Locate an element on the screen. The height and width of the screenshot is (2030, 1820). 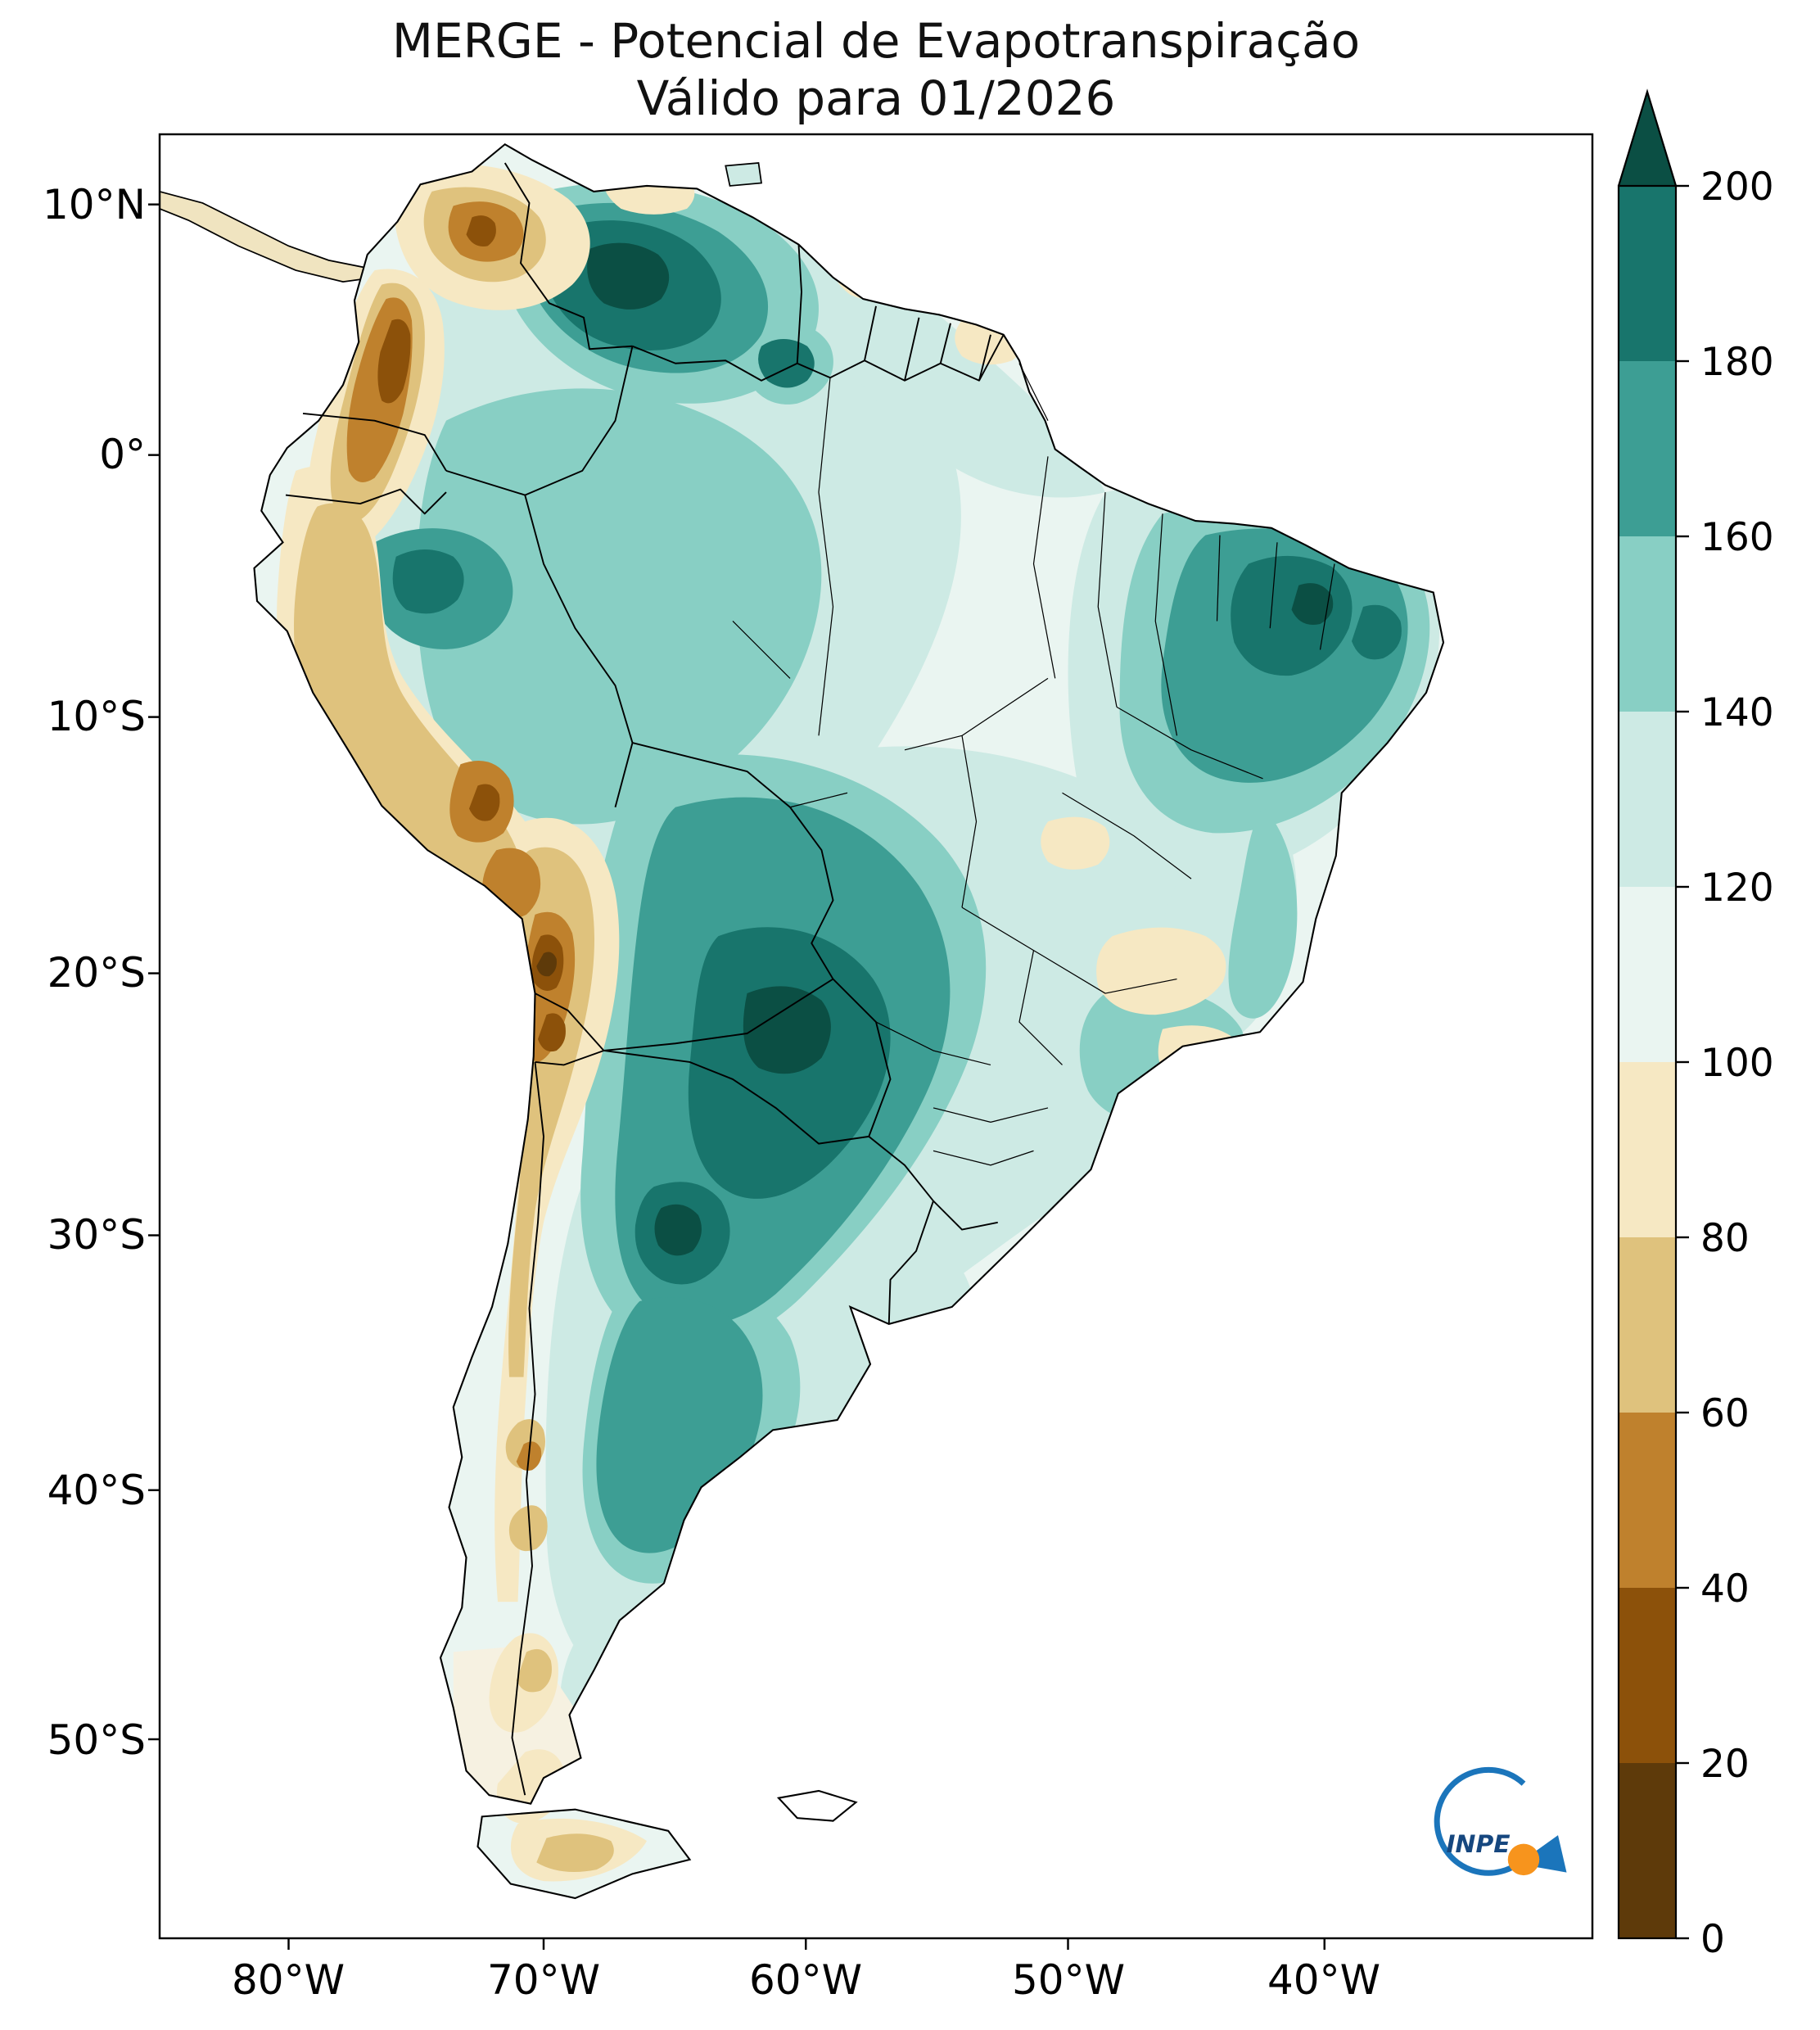
cbar-tick-180: 180 is located at coordinates (1737, 362).